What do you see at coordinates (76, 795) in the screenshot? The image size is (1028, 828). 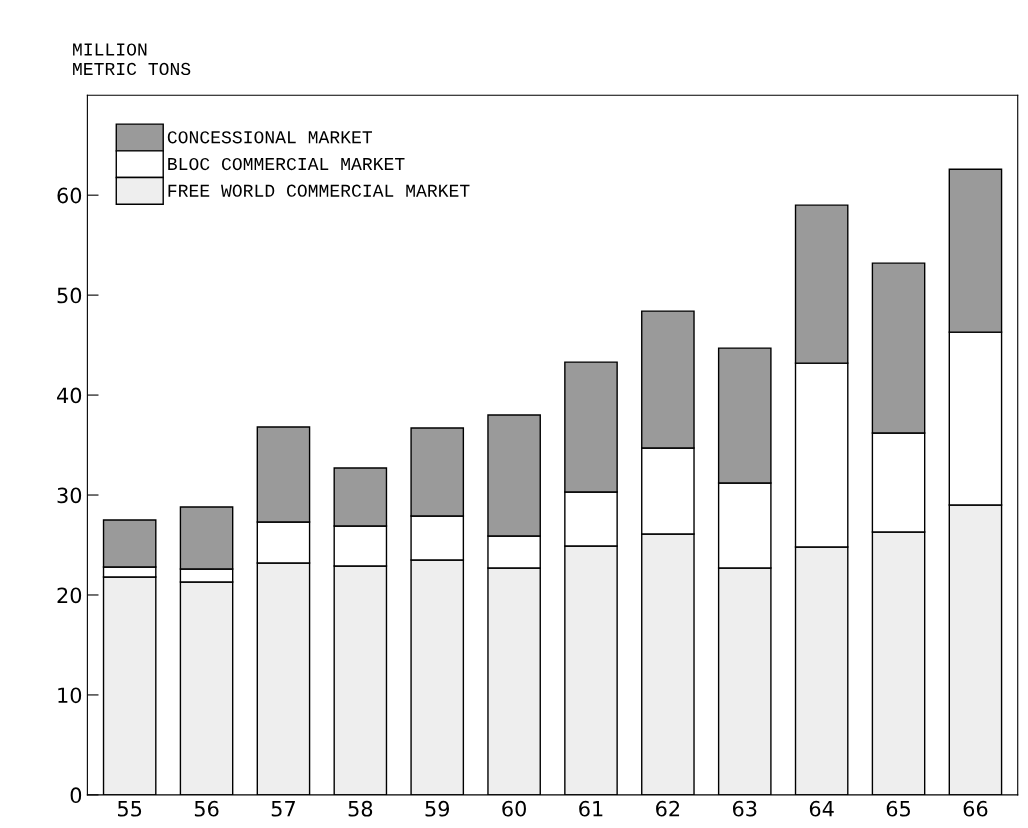 I see `y-tick-label: 0` at bounding box center [76, 795].